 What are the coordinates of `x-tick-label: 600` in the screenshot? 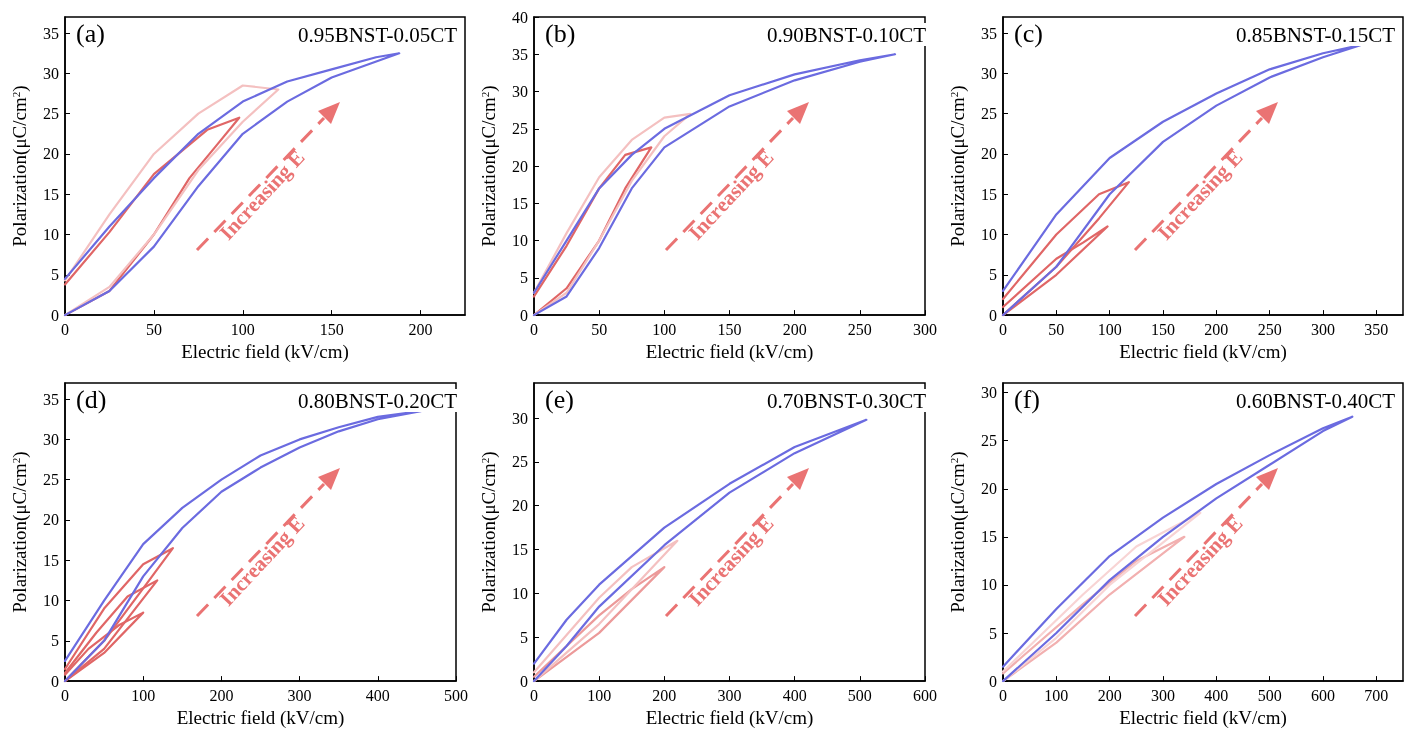 It's located at (925, 695).